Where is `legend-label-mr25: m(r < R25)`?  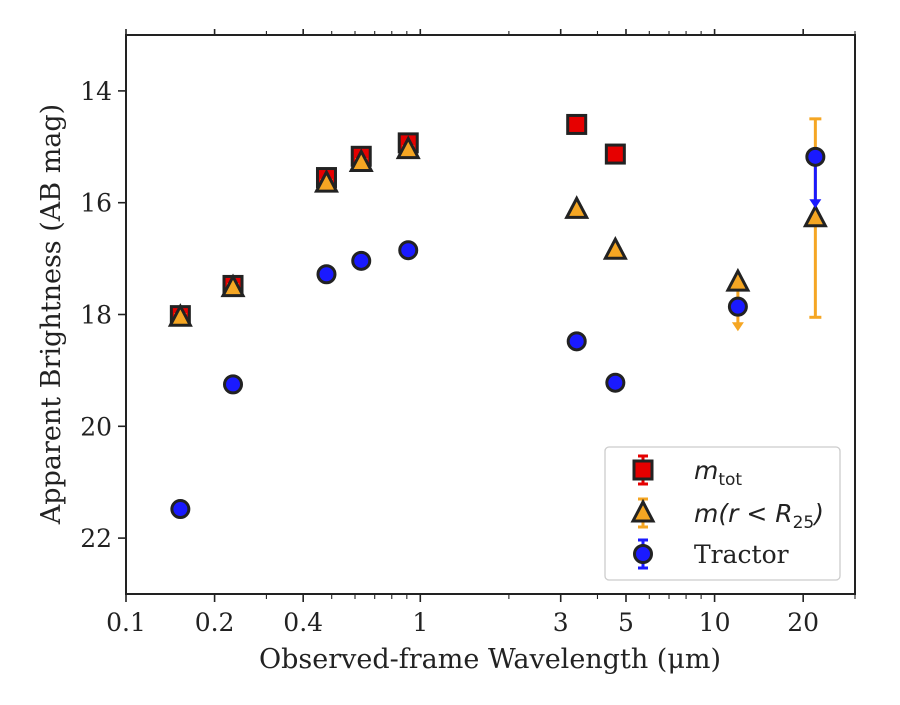 legend-label-mr25: m(r < R25) is located at coordinates (759, 516).